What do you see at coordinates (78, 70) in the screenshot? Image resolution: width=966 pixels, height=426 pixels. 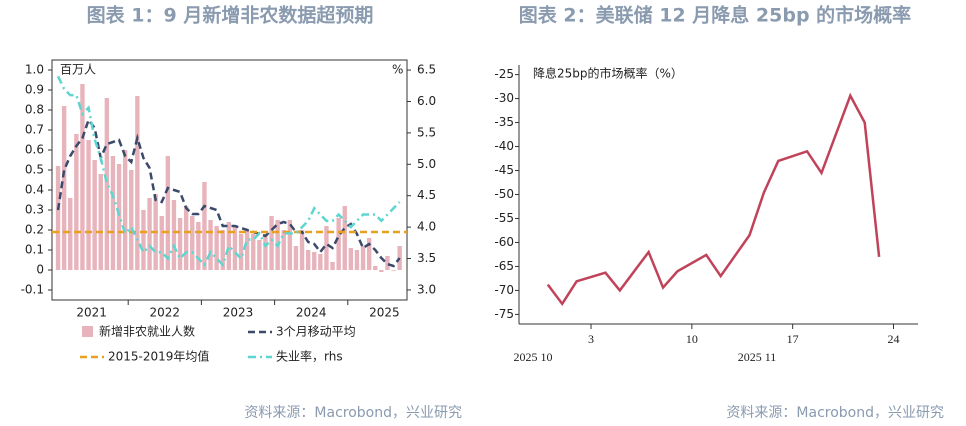 I see `unit: 百万人` at bounding box center [78, 70].